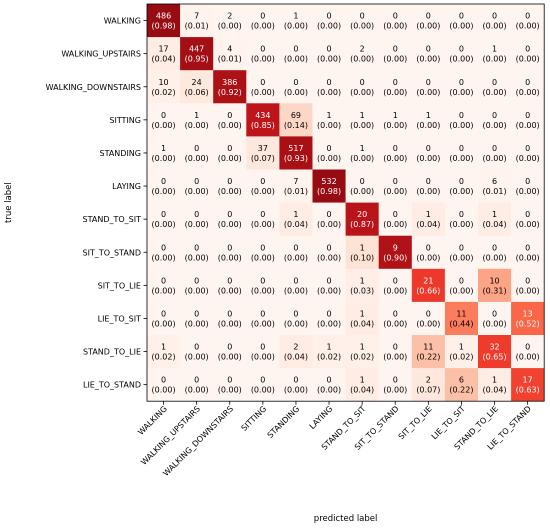  I want to click on cell-fraction: (0.90), so click(395, 257).